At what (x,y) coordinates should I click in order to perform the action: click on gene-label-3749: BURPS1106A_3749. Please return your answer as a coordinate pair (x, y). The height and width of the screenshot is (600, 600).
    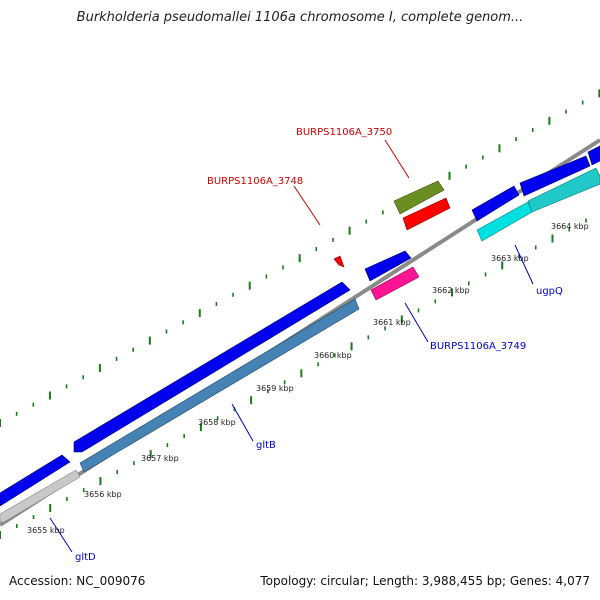
    Looking at the image, I should click on (478, 346).